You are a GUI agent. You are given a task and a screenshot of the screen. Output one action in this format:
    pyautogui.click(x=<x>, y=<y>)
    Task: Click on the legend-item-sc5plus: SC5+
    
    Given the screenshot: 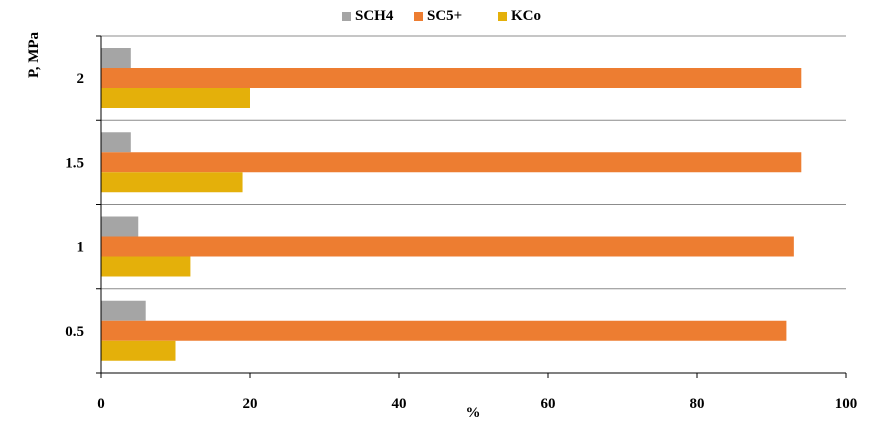 What is the action you would take?
    pyautogui.click(x=438, y=16)
    